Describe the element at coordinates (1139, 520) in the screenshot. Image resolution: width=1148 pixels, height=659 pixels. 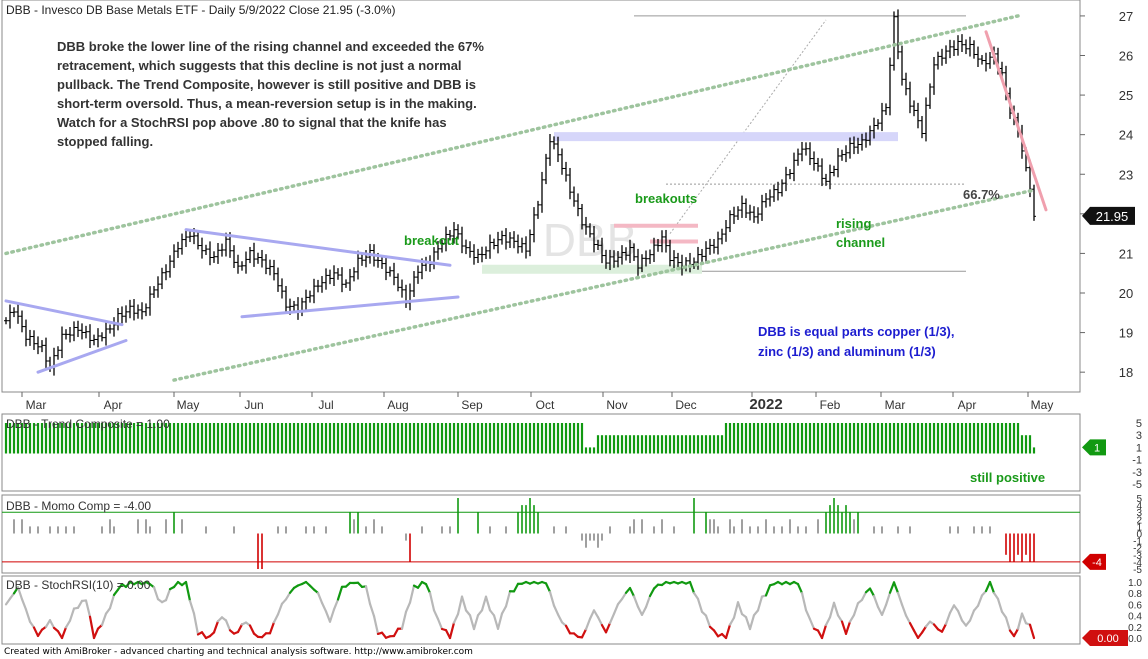
I see `momo-tick-label: 2` at that location.